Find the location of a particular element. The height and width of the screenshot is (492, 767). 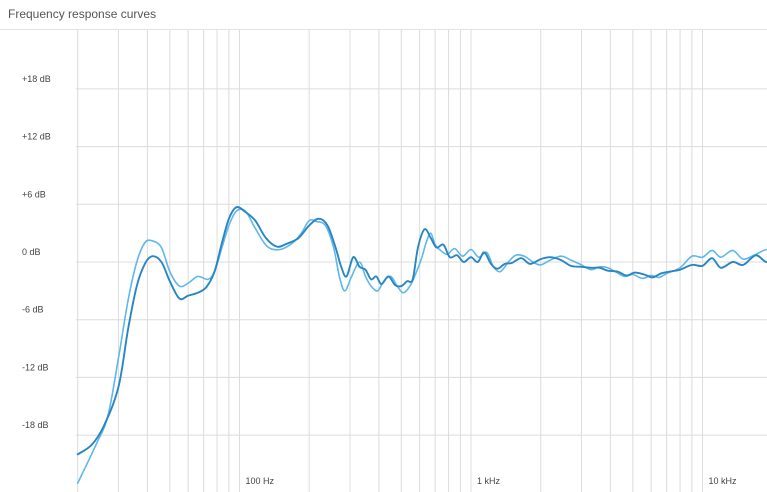

x-tick-label: 1 kHz is located at coordinates (489, 481).